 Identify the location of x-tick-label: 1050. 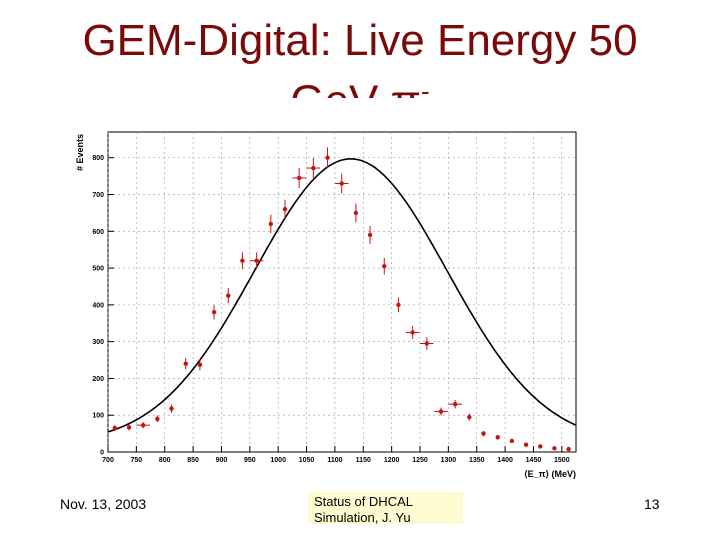
(307, 460).